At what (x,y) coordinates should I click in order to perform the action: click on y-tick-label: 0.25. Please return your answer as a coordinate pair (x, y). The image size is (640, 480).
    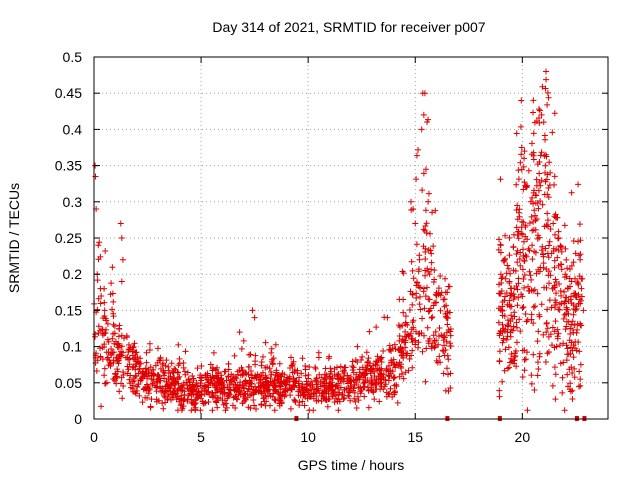
    Looking at the image, I should click on (68, 238).